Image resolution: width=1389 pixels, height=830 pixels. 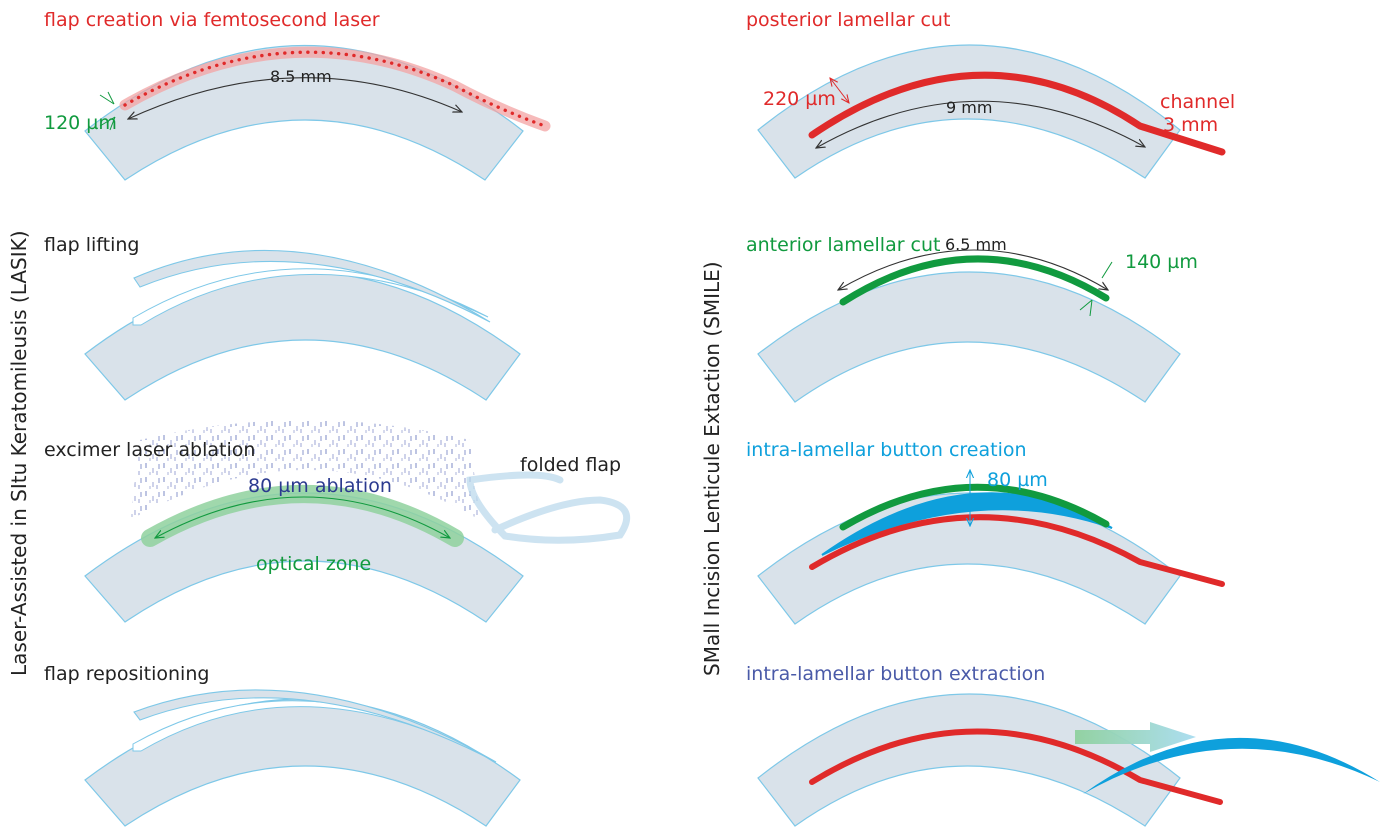 I want to click on extraction-arrow, so click(x=1135, y=737).